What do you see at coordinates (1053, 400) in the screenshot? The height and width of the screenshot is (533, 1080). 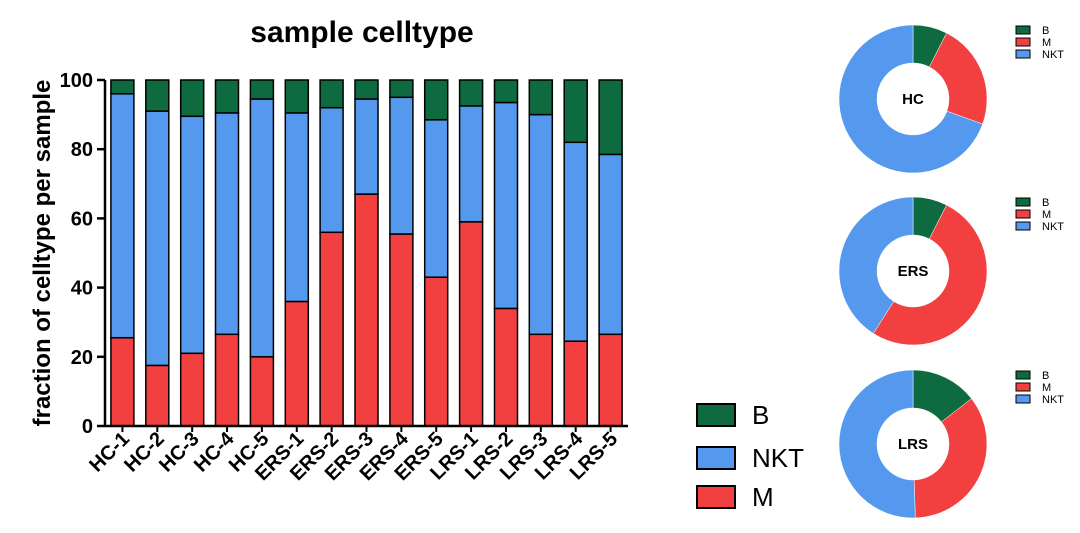 I see `donut-legend-label-lrs-nkt: NKT` at bounding box center [1053, 400].